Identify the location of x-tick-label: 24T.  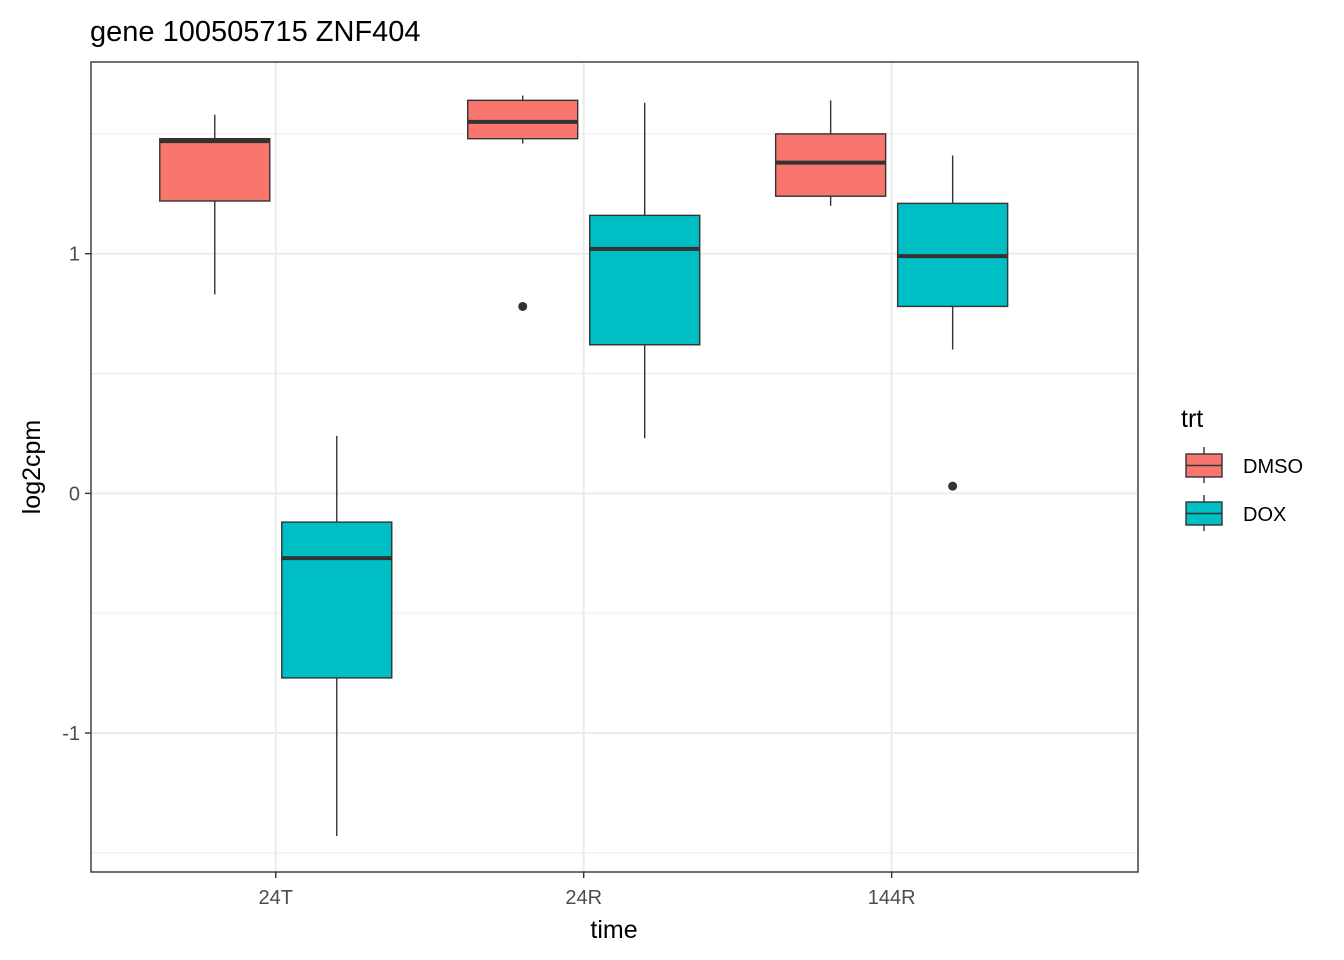
(276, 898).